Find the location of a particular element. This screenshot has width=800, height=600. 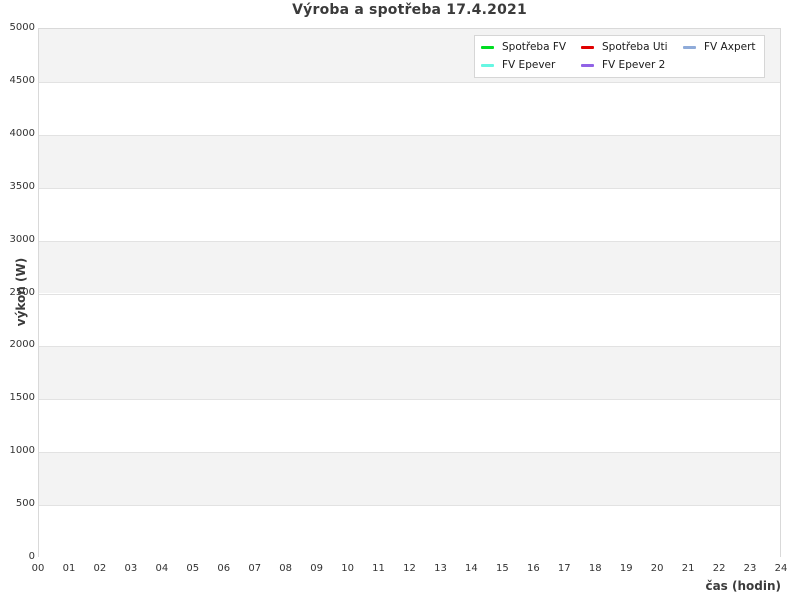

y-tick-label: 0 is located at coordinates (31, 556).